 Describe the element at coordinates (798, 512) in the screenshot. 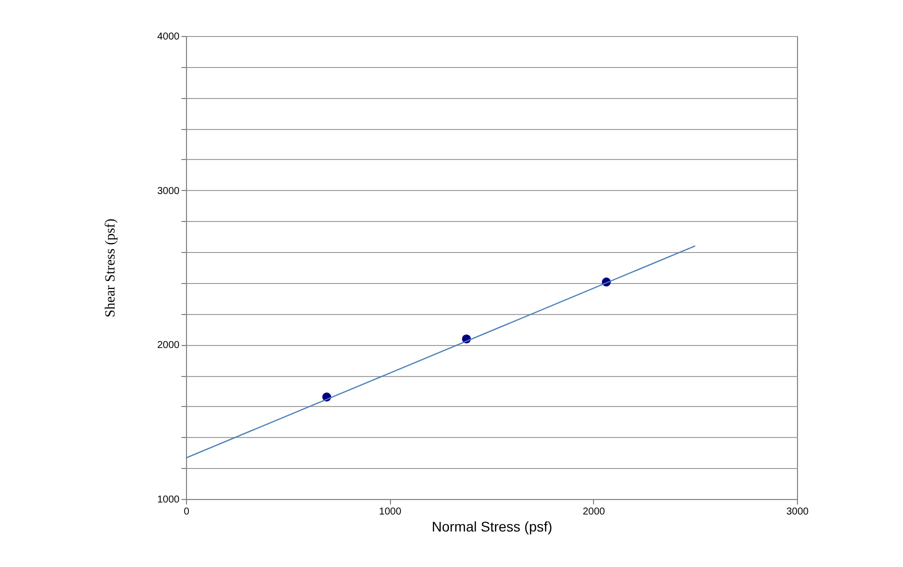

I see `x-tick-label: 3000` at that location.